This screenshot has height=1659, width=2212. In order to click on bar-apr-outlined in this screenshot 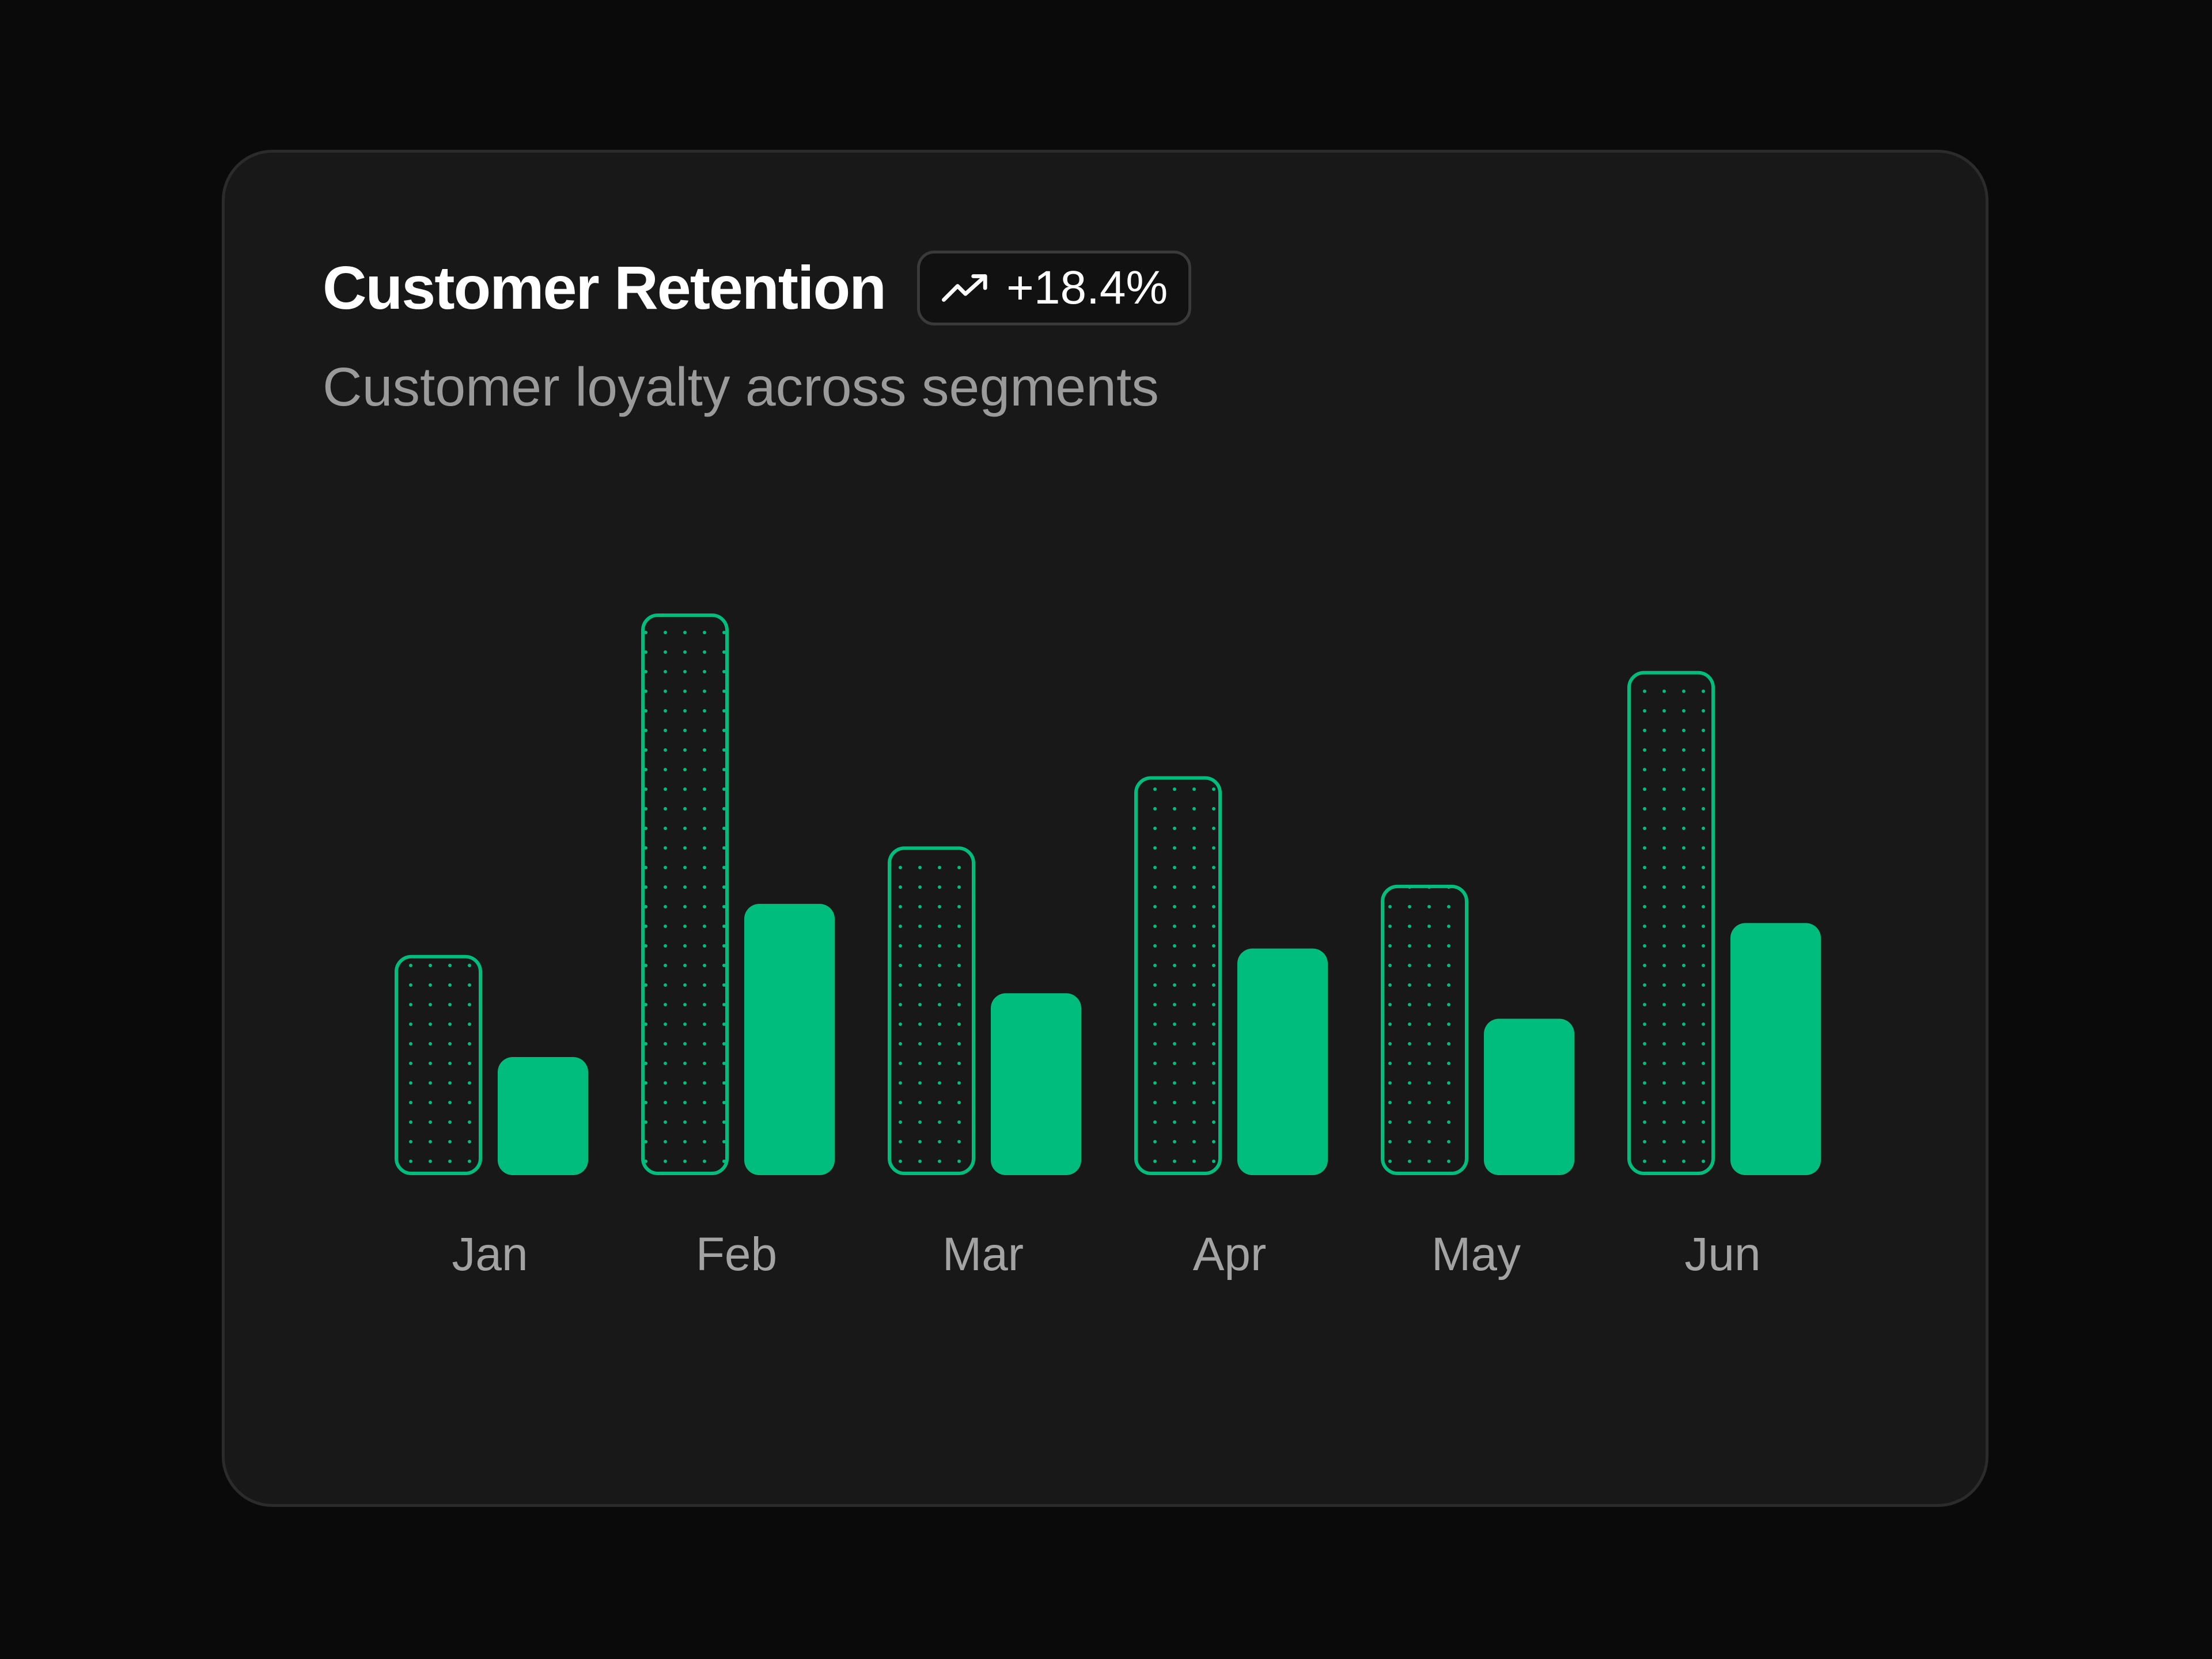, I will do `click(1178, 976)`.